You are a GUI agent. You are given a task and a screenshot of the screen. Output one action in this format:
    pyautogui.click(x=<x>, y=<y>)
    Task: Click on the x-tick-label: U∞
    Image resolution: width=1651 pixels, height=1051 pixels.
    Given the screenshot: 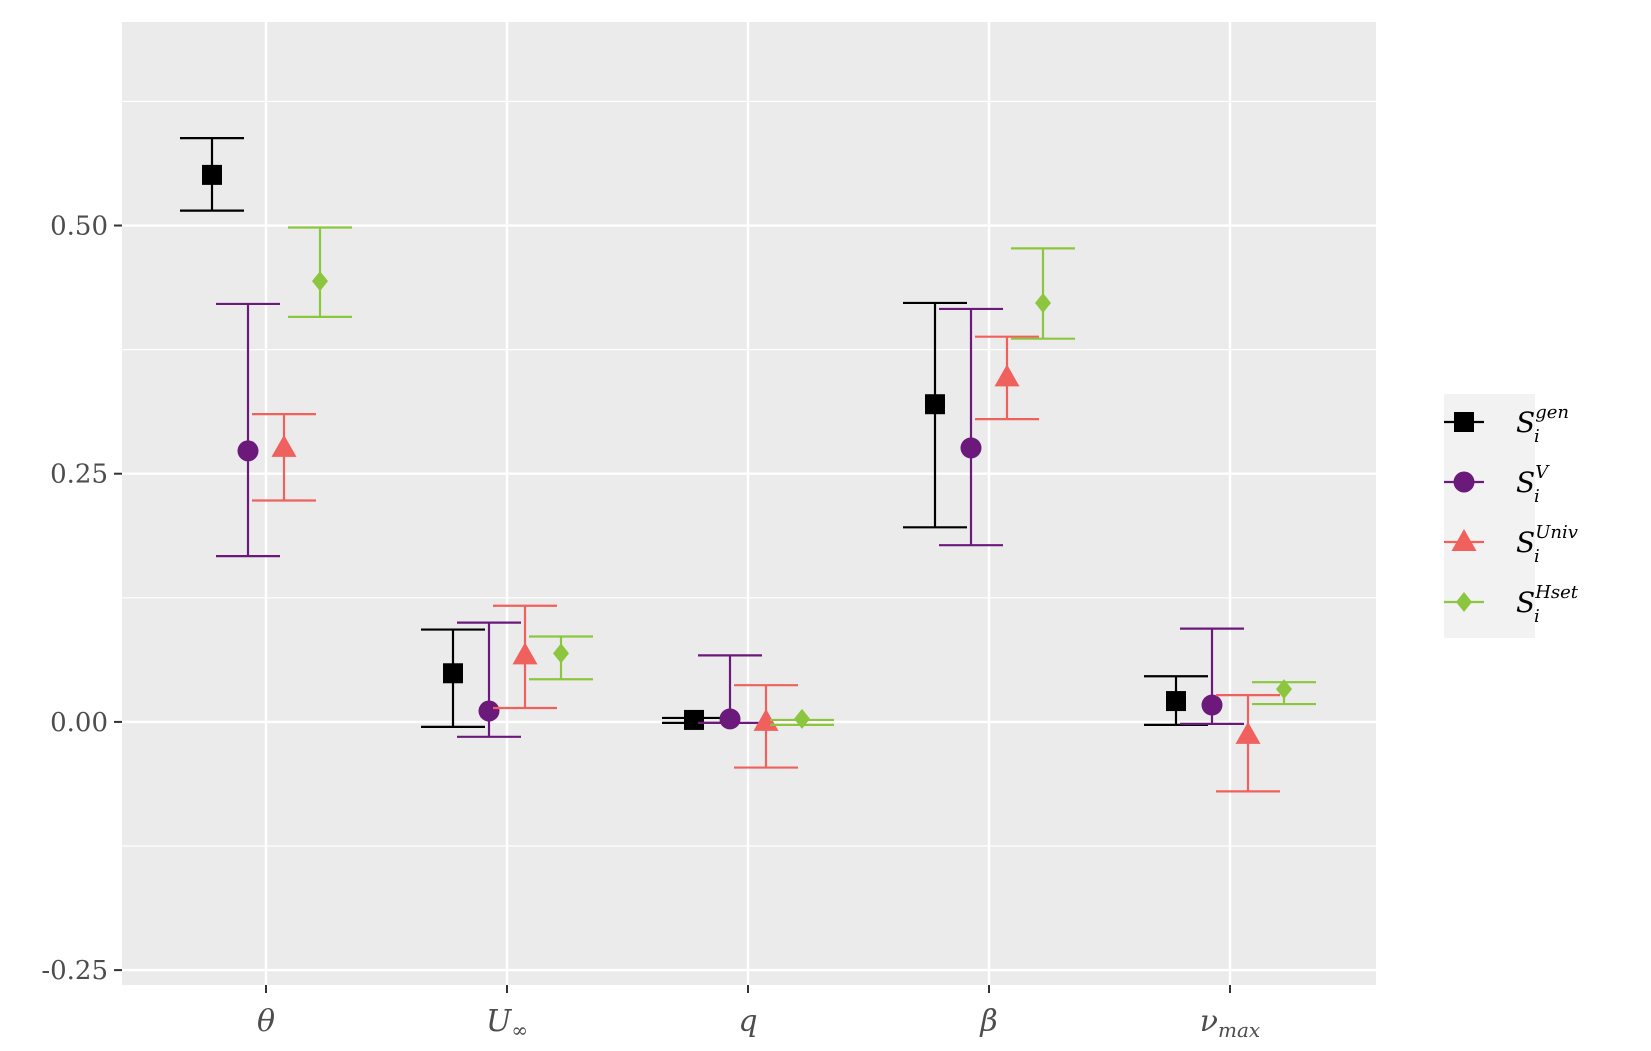 What is the action you would take?
    pyautogui.click(x=507, y=1023)
    